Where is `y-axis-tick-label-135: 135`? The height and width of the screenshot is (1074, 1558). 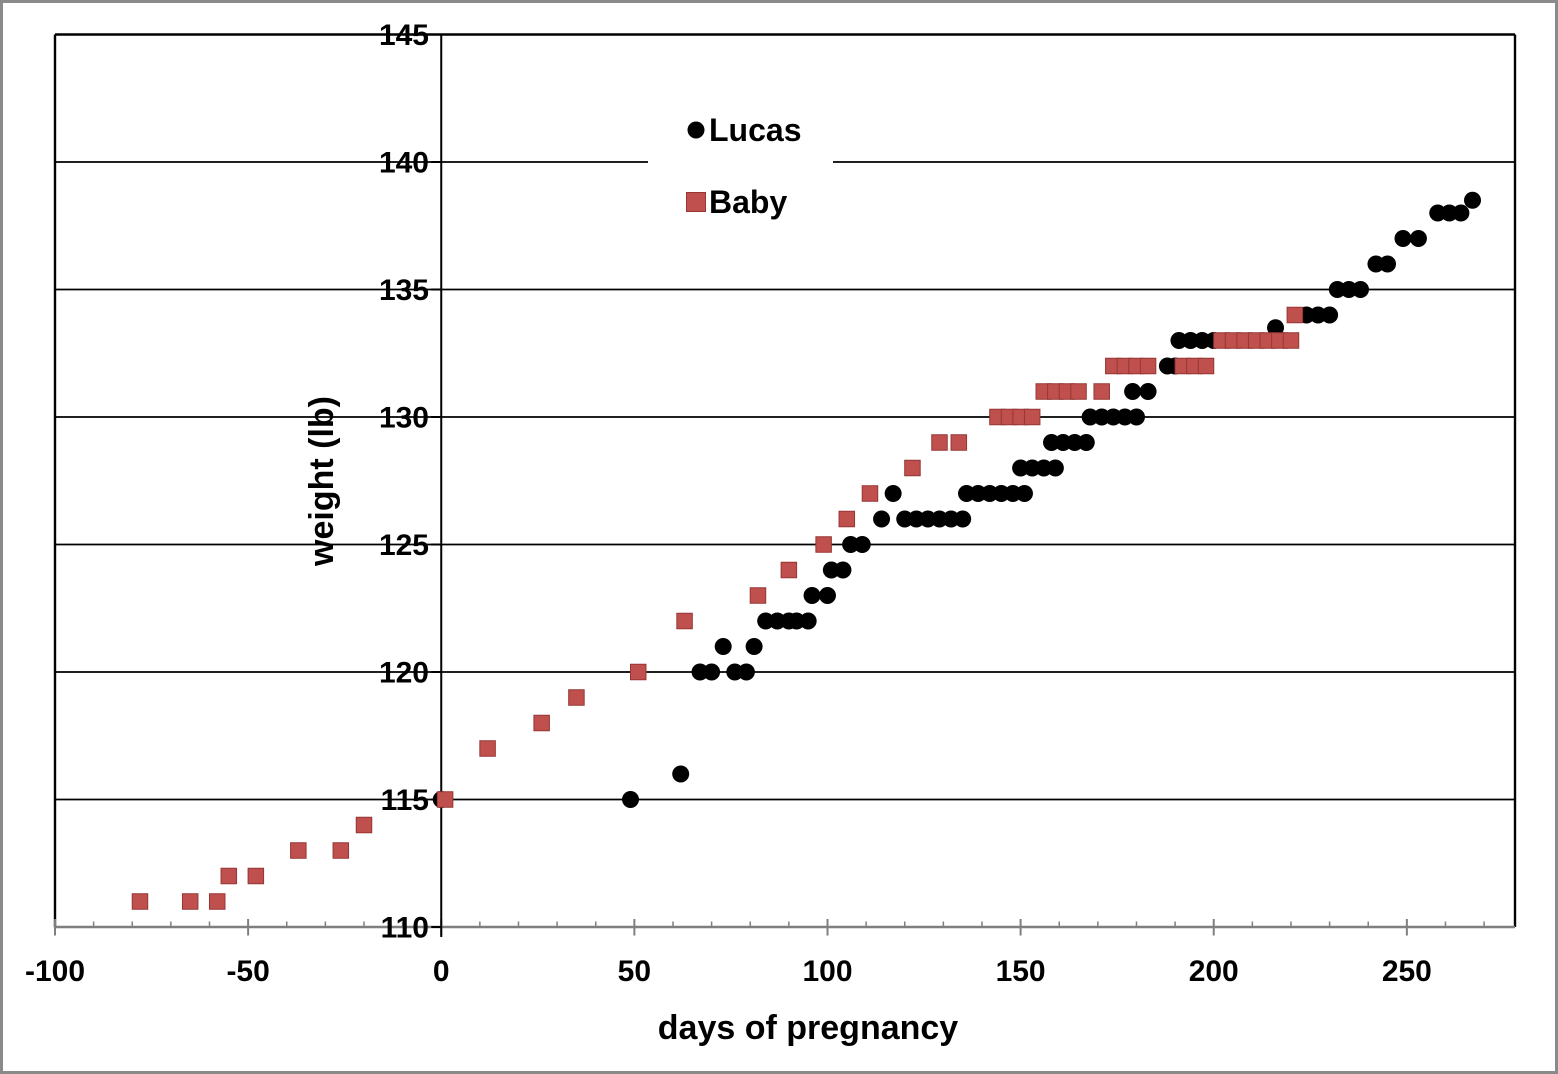
y-axis-tick-label-135: 135 is located at coordinates (404, 290).